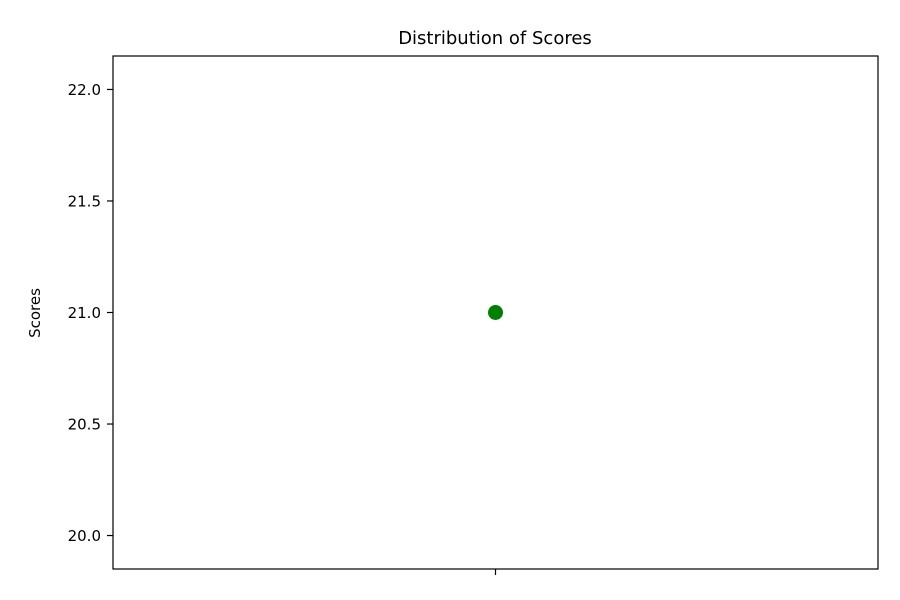  I want to click on y-tick-label: 22.0, so click(84, 90).